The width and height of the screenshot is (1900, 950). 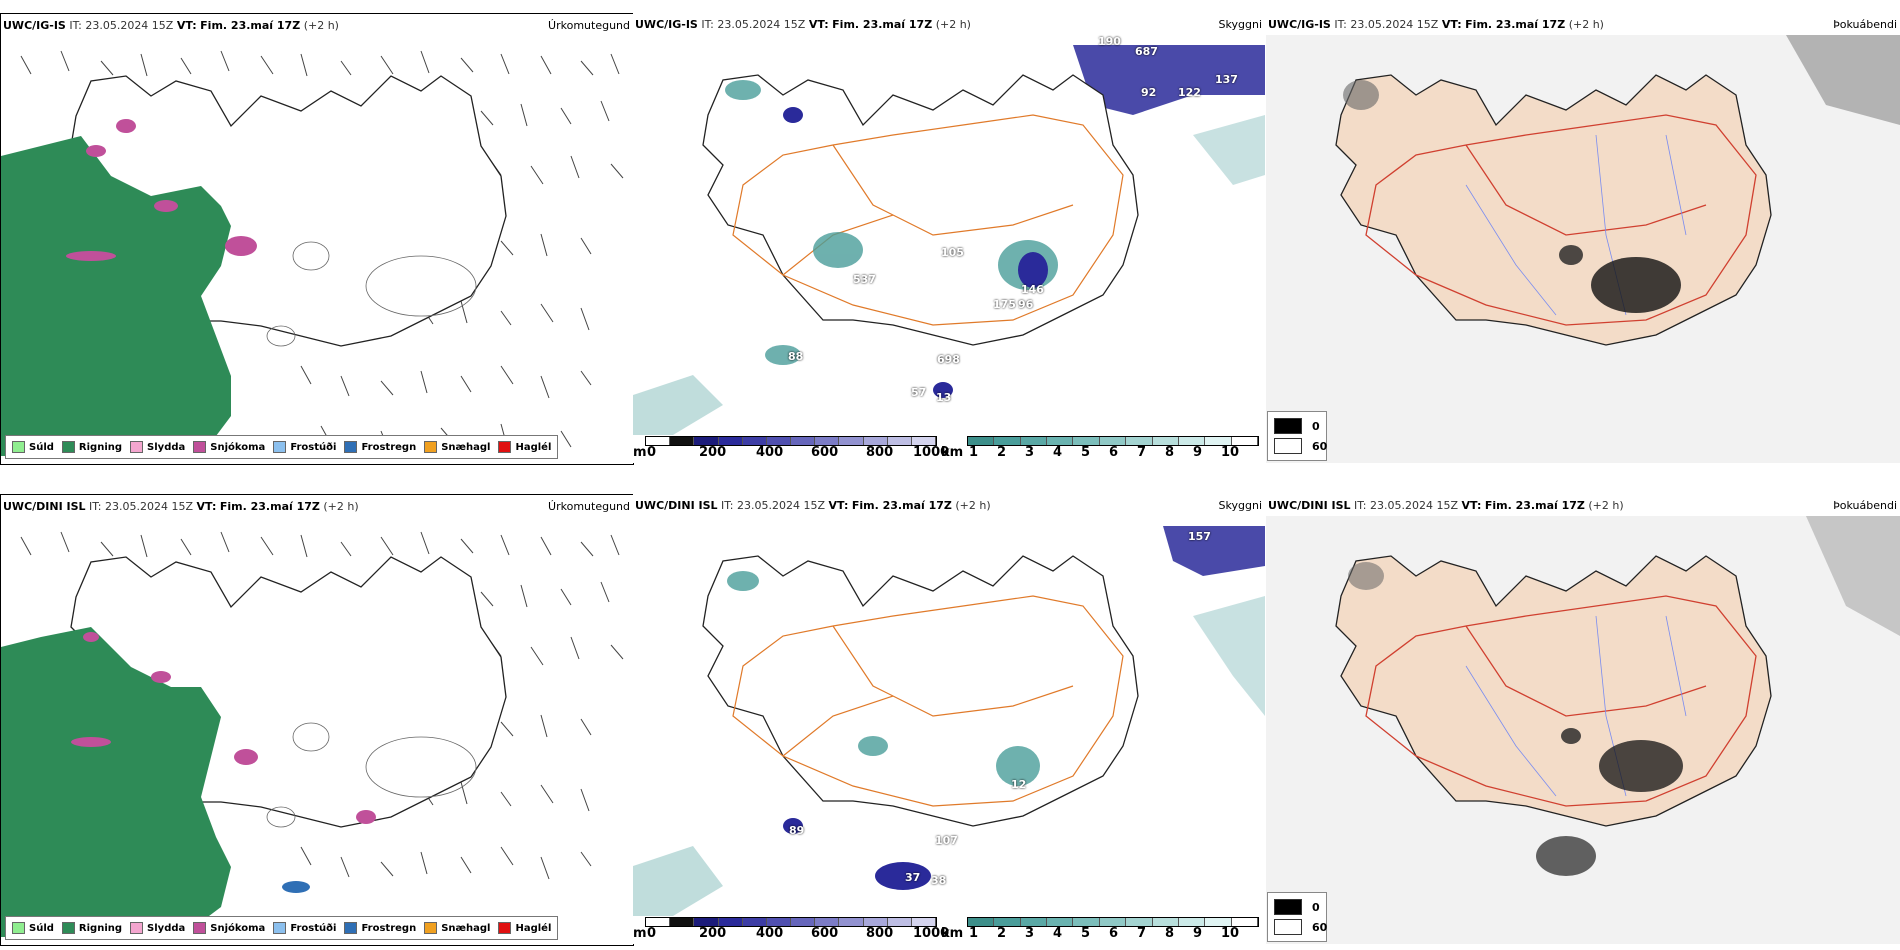 What do you see at coordinates (296, 887) in the screenshot?
I see `freezing-rain-areas` at bounding box center [296, 887].